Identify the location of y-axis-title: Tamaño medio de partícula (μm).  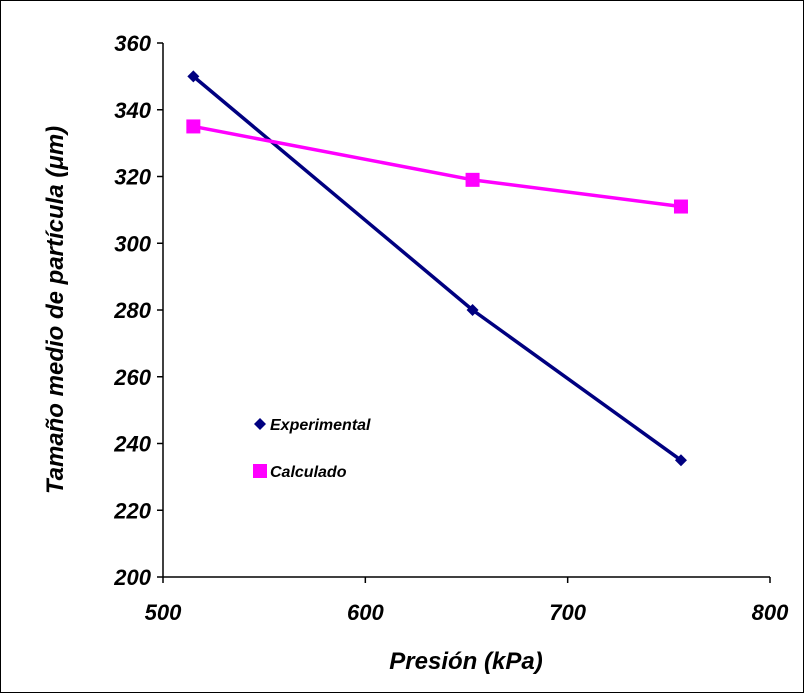
(55, 310).